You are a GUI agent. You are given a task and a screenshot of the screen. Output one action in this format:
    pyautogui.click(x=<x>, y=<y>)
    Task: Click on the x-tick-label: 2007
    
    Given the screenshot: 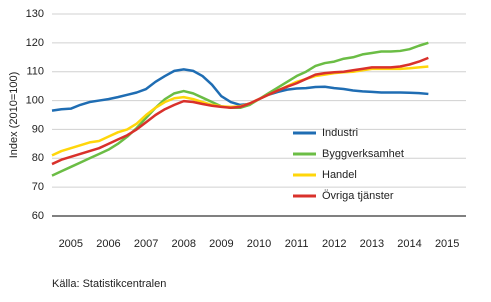 What is the action you would take?
    pyautogui.click(x=146, y=244)
    